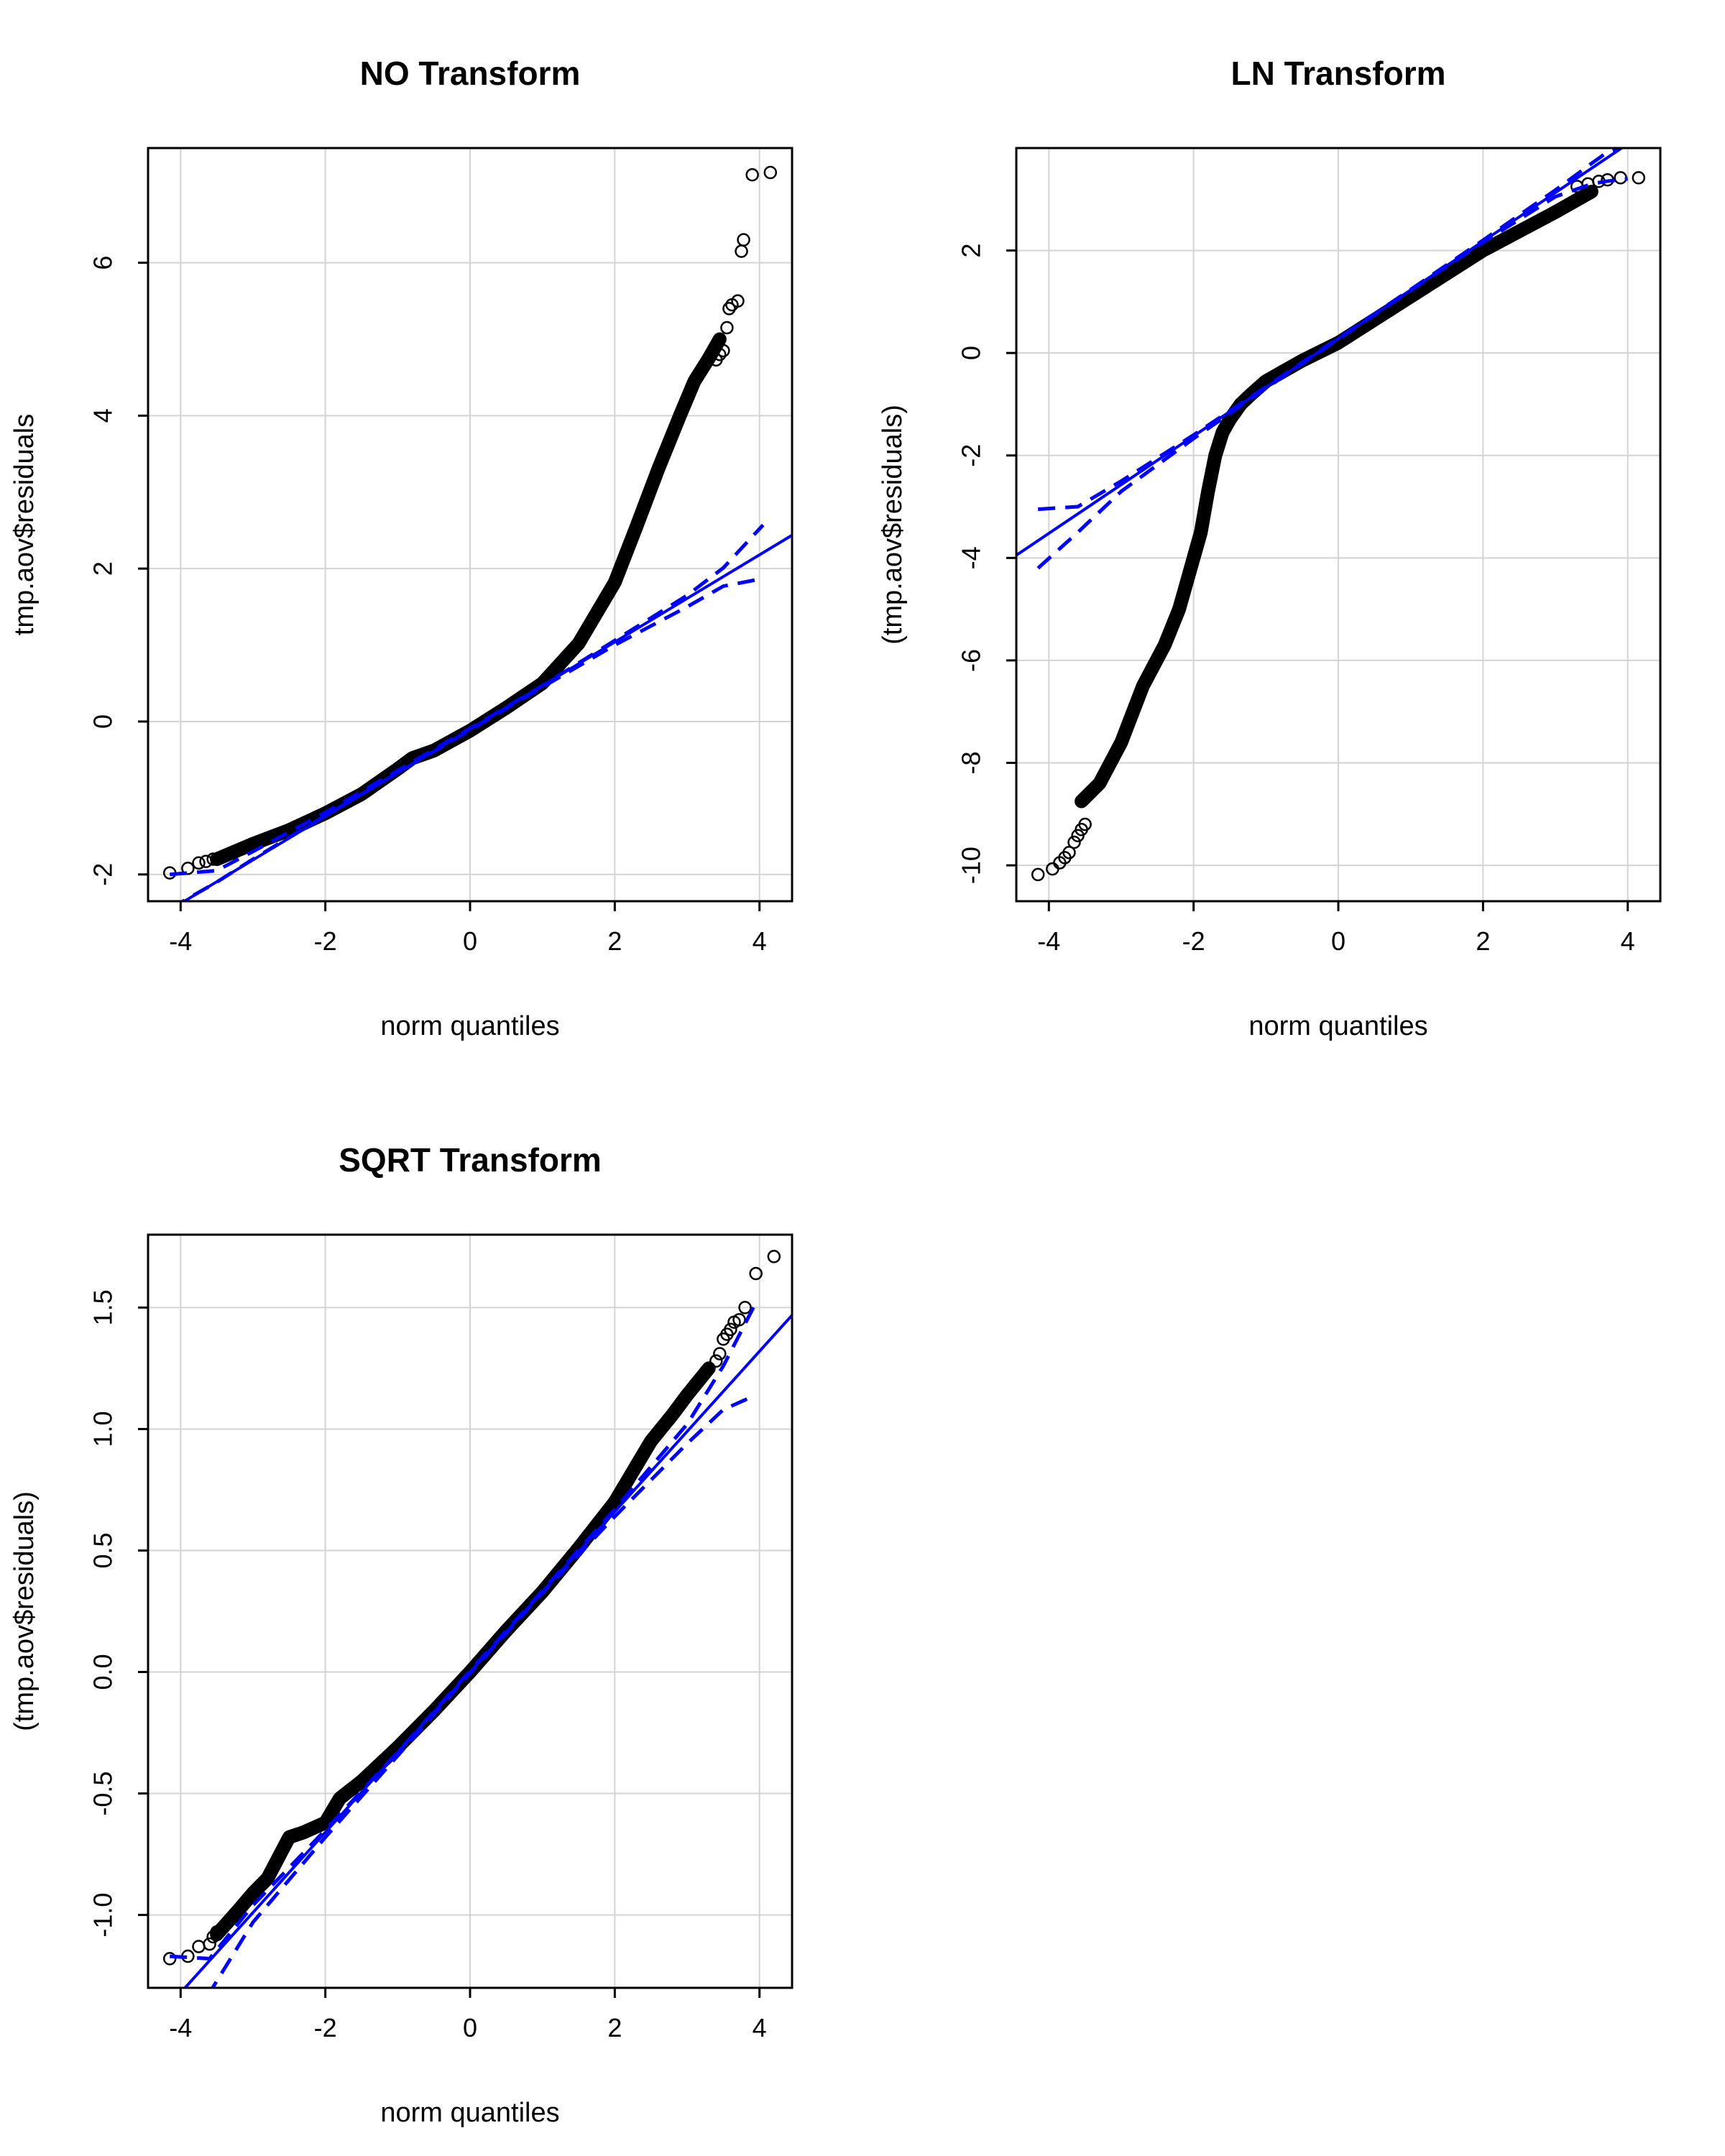 This screenshot has width=1725, height=2156. I want to click on y-axis: -1.0 -0.5 0.0 0.5 1.0 1.5, so click(119, 1613).